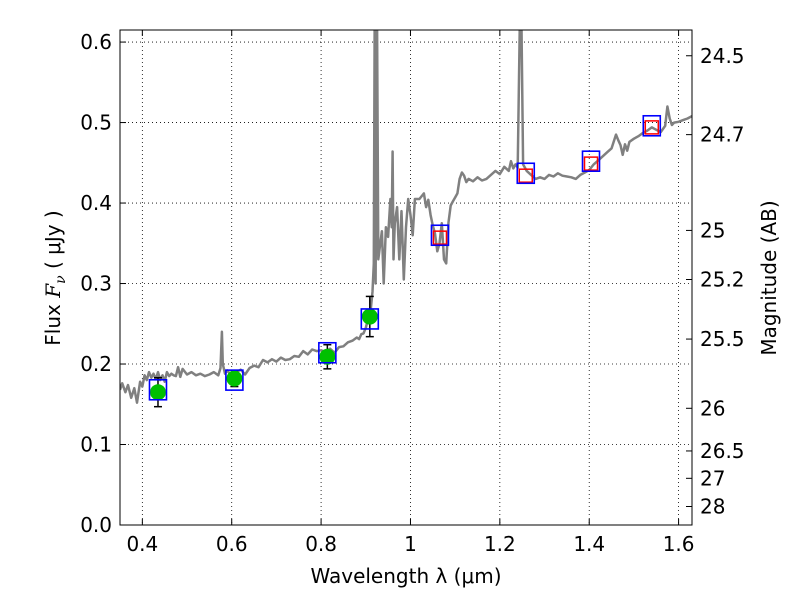 This screenshot has height=600, width=800. I want to click on x-tick-label: 0.8, so click(321, 544).